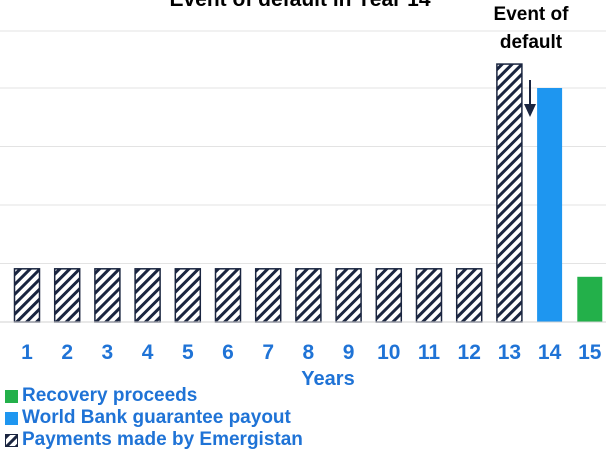 This screenshot has width=606, height=455. I want to click on x-tick-labels: 1 2 3 4 5 6 7 8 9 10 11 12 13 14 15, so click(311, 352).